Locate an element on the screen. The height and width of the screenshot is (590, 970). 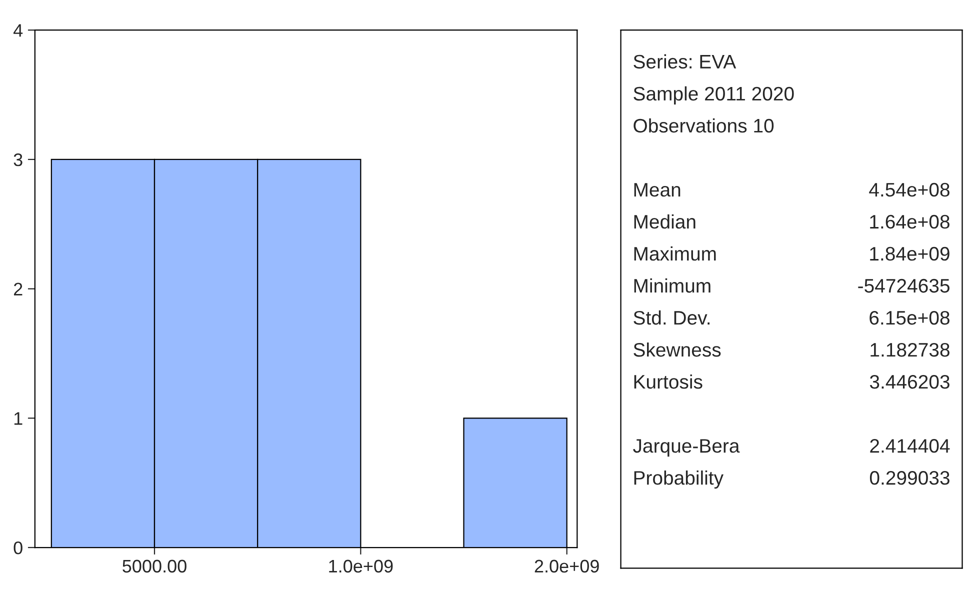
x-tick-label: 2.0e+09 is located at coordinates (566, 566).